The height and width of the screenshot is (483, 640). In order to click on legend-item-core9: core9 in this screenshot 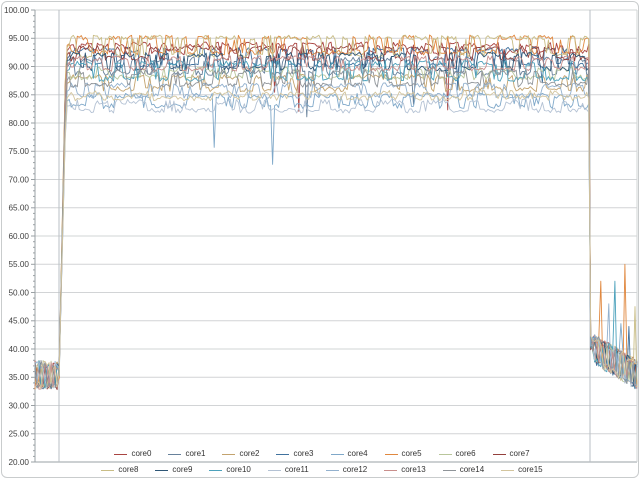, I will do `click(173, 470)`.